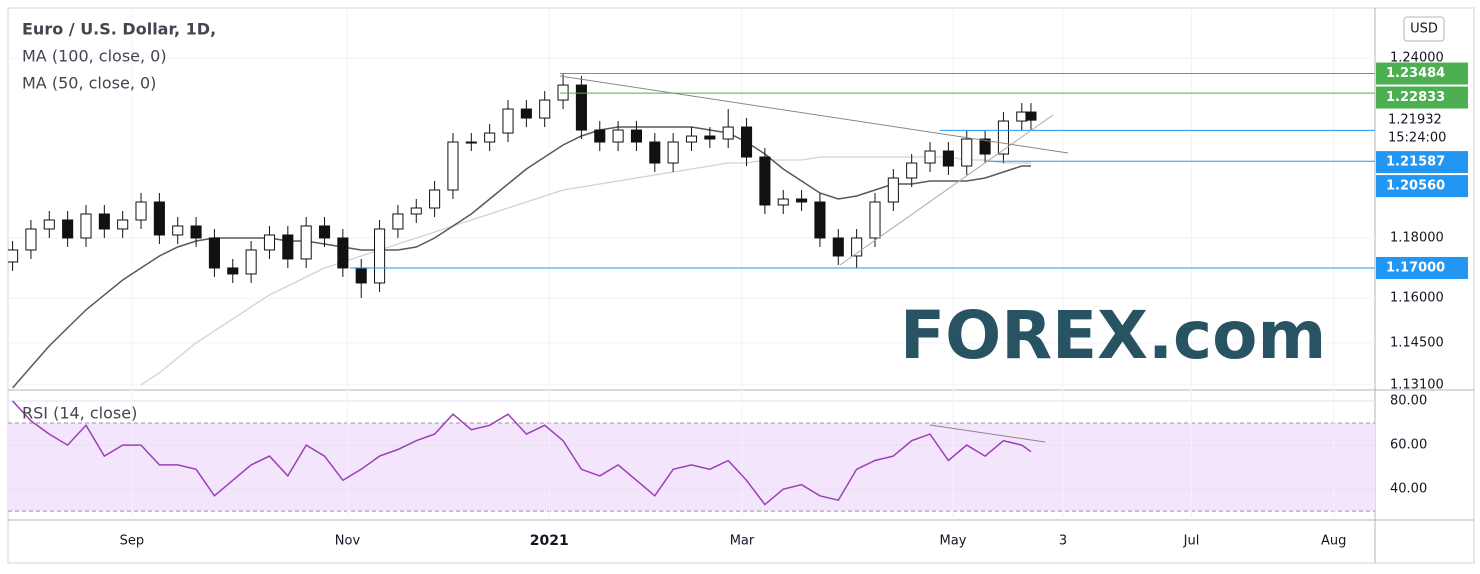 The height and width of the screenshot is (574, 1480). What do you see at coordinates (119, 29) in the screenshot?
I see `chart-title: Euro / U.S. Dollar, 1D,` at bounding box center [119, 29].